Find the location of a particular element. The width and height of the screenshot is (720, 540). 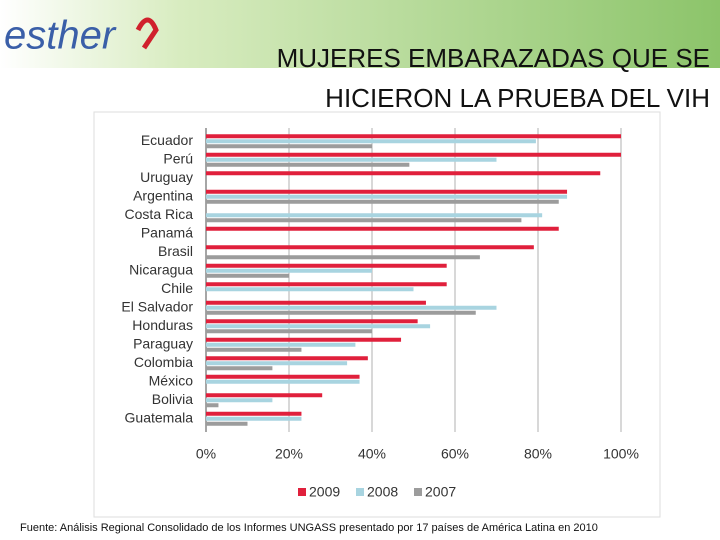

logo: esther is located at coordinates (60, 36).